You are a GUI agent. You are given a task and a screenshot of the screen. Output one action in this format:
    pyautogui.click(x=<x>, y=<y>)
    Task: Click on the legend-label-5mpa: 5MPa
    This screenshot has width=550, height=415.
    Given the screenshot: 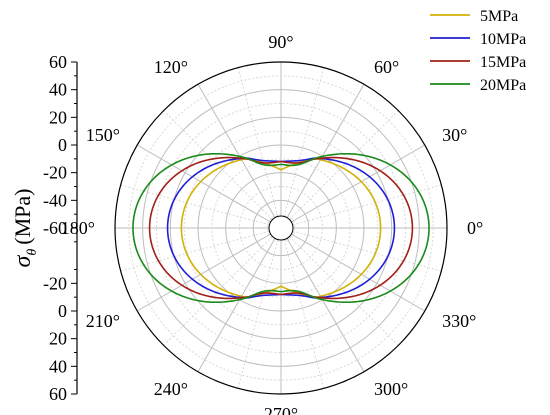 What is the action you would take?
    pyautogui.click(x=499, y=16)
    